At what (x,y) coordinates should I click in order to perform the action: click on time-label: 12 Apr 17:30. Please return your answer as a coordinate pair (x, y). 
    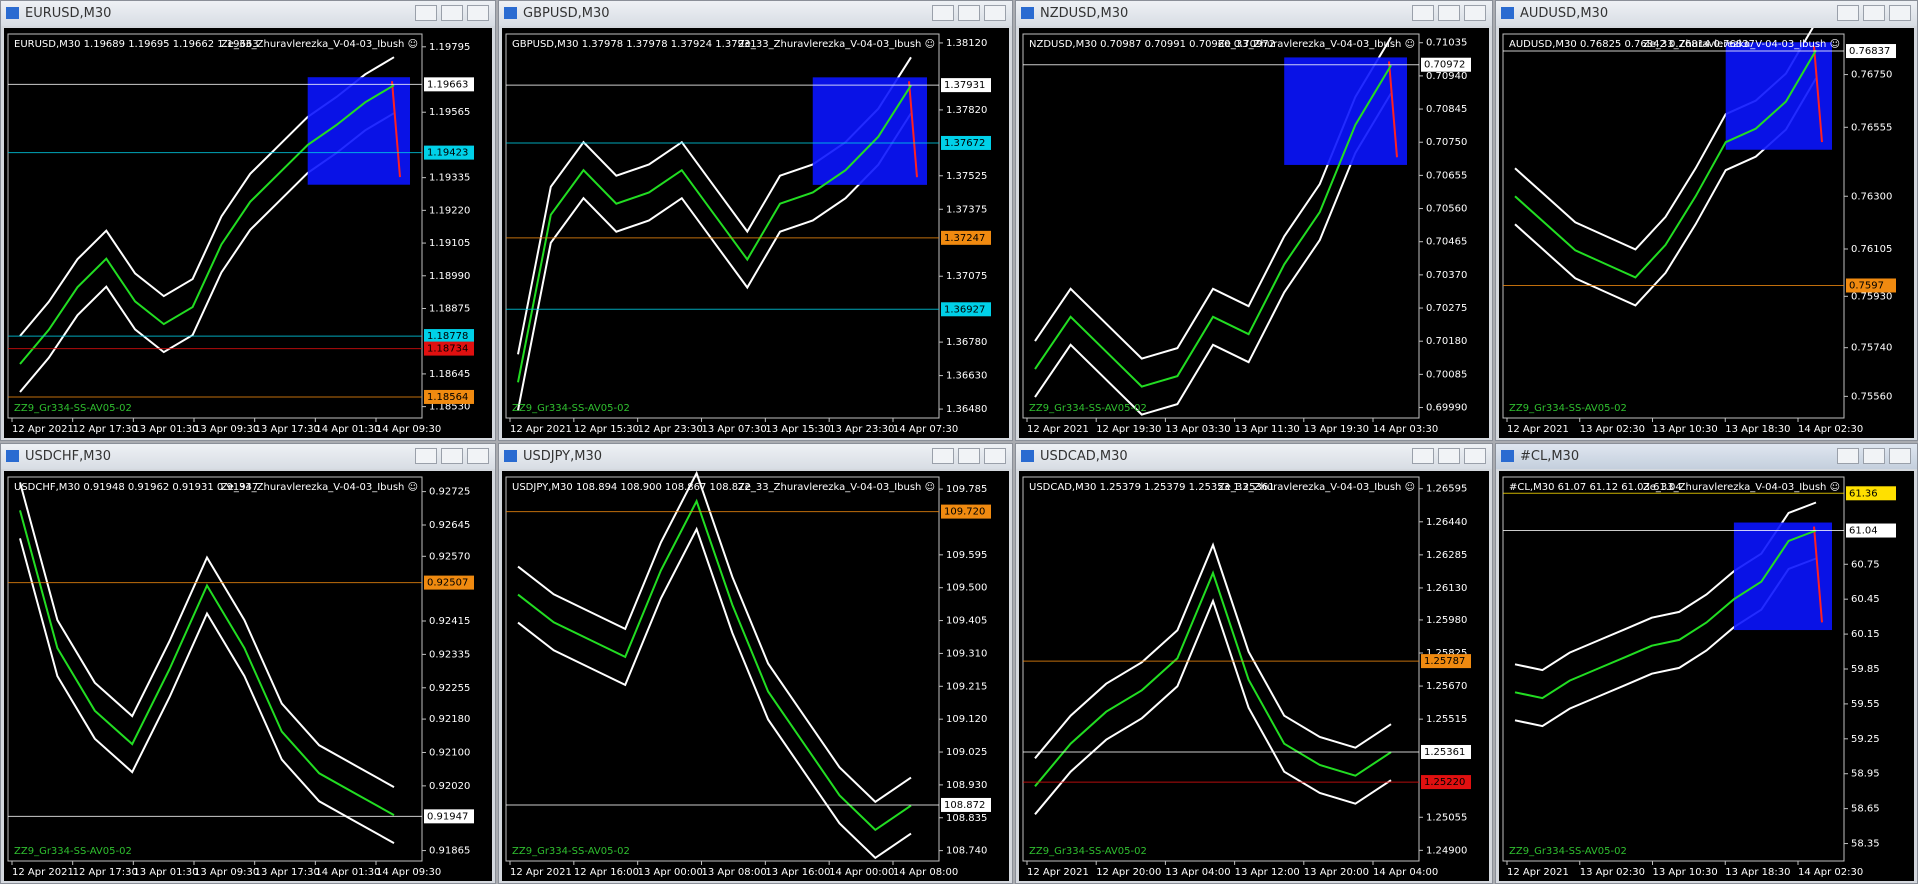
    Looking at the image, I should click on (105, 429).